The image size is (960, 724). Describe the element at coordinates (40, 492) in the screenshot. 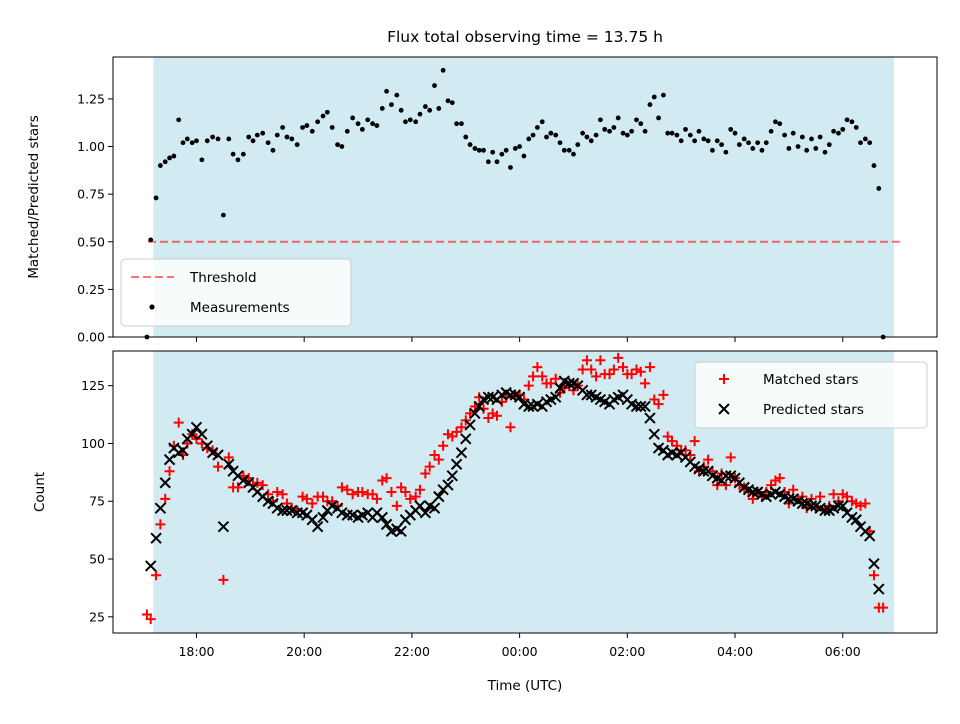

I see `count-y-axis-label: Count` at that location.